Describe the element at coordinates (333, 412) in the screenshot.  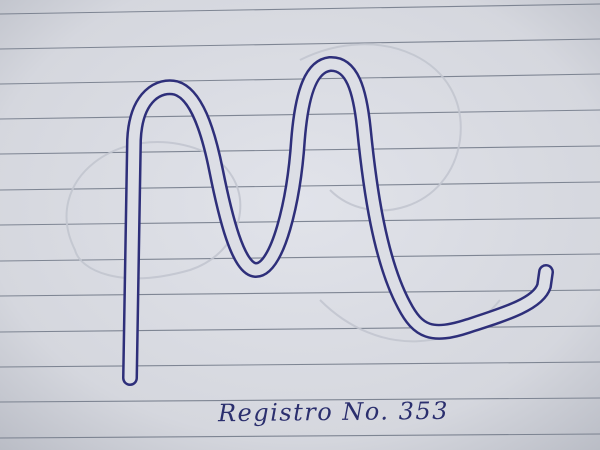
I see `registro-caption: Registro No. 353` at that location.